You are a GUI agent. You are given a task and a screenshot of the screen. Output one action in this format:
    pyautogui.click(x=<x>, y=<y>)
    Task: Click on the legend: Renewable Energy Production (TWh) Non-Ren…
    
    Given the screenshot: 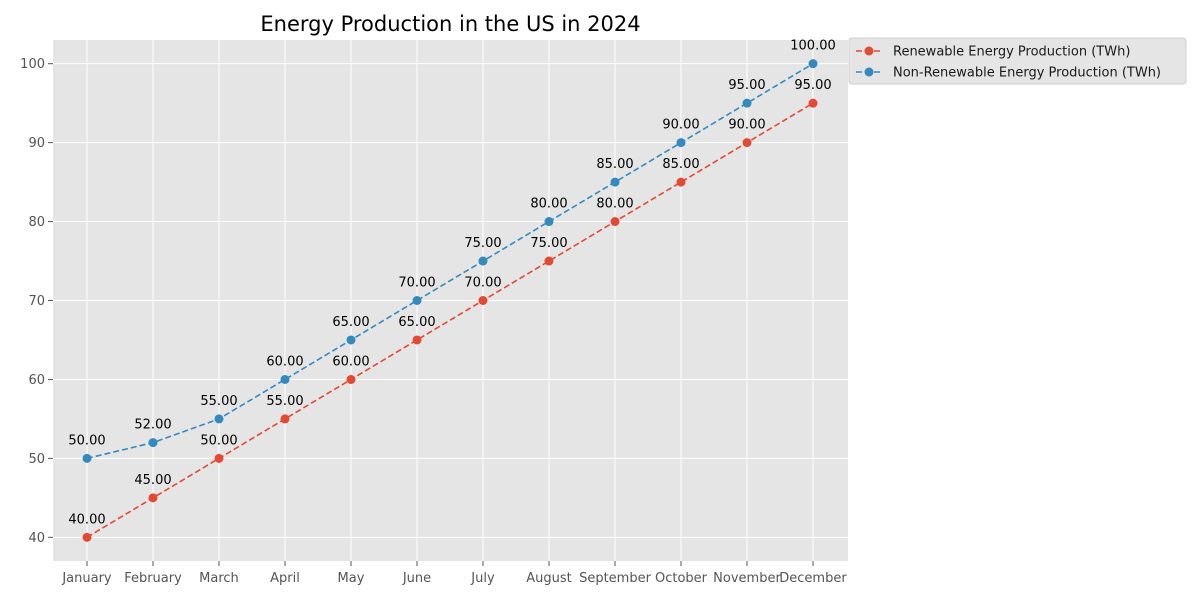 What is the action you would take?
    pyautogui.click(x=1017, y=61)
    